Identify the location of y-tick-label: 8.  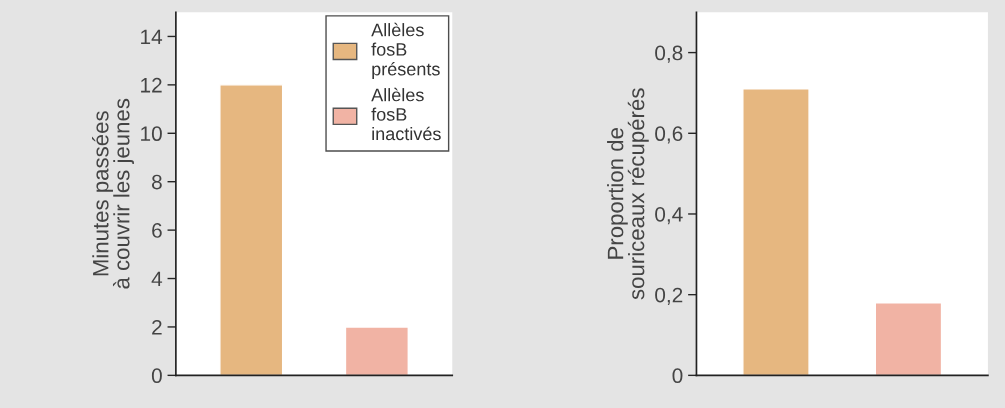
(157, 182).